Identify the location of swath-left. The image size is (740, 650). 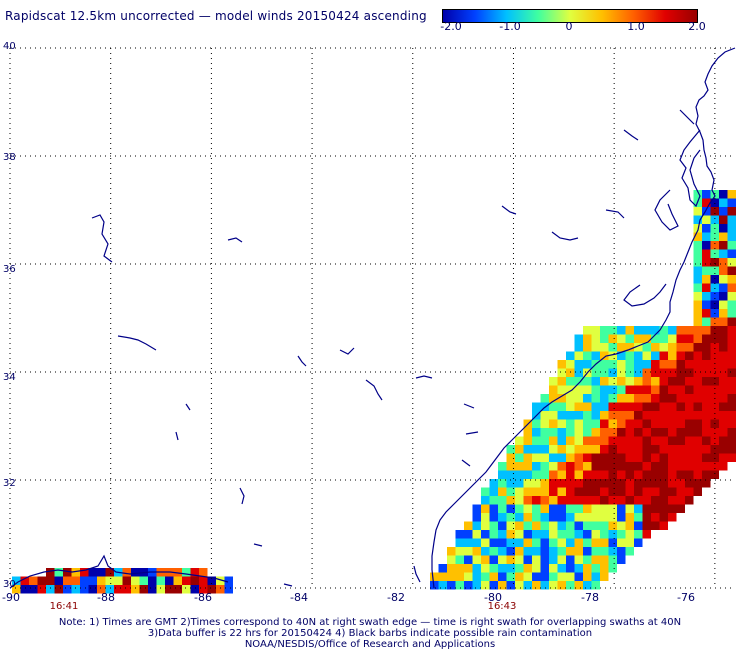
(122, 581).